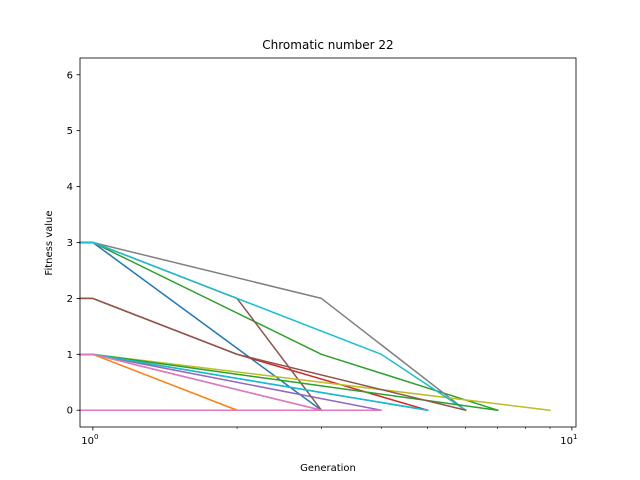  What do you see at coordinates (70, 187) in the screenshot?
I see `y-tick-label: 4` at bounding box center [70, 187].